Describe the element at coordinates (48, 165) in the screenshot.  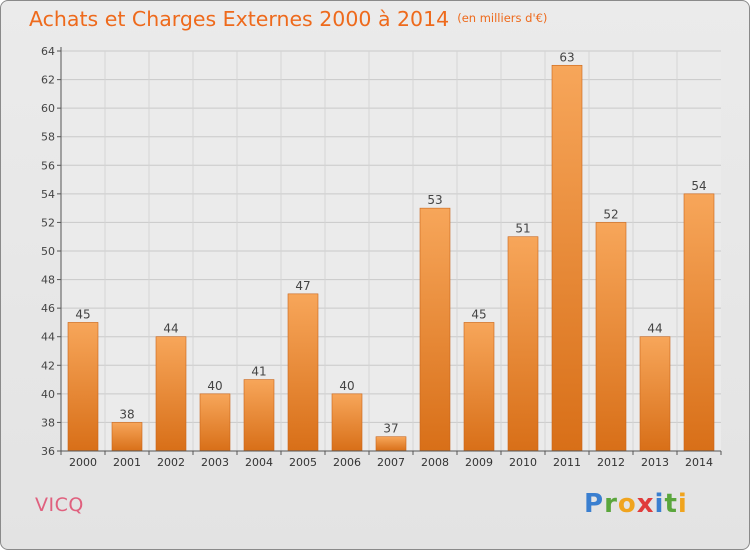
I see `y-tick-label: 56` at that location.